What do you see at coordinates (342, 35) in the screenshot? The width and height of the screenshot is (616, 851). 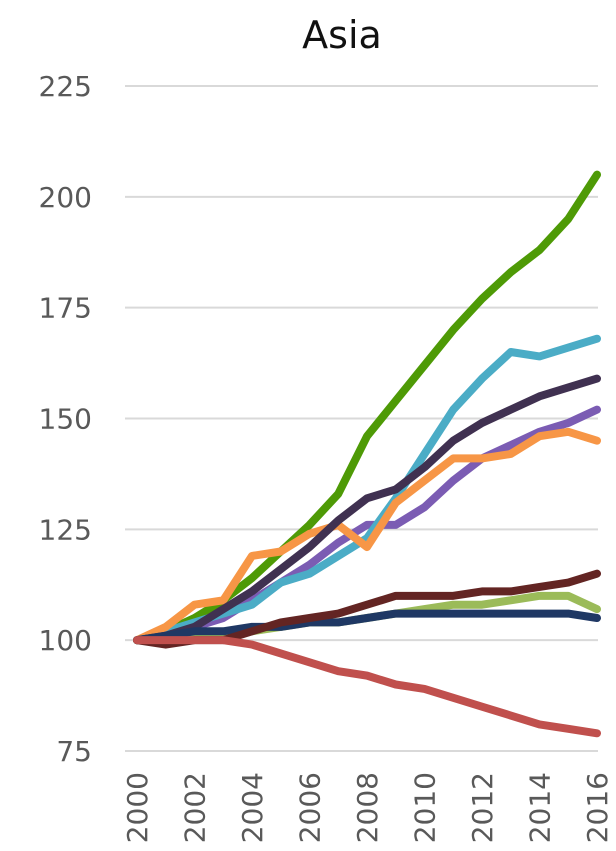 I see `chart-title: Asia` at bounding box center [342, 35].